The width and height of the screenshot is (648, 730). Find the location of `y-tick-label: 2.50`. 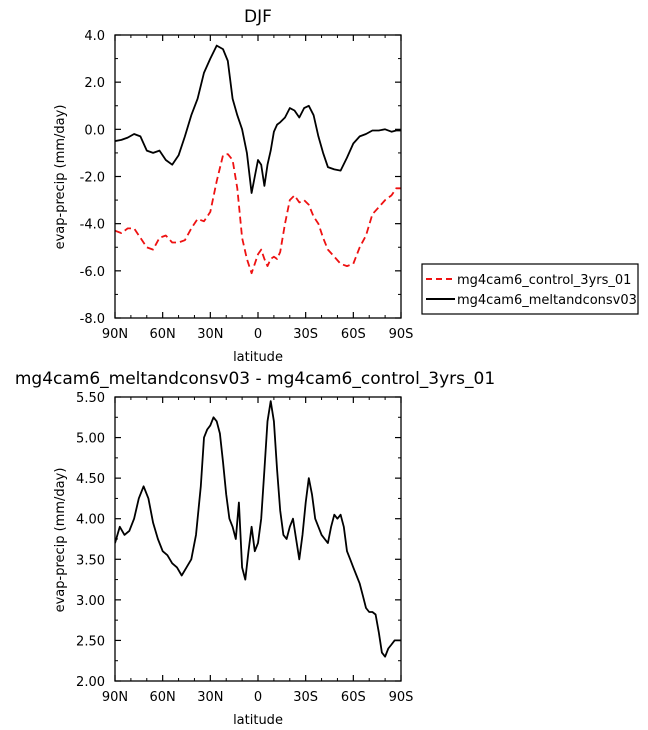

y-tick-label: 2.50 is located at coordinates (90, 641).